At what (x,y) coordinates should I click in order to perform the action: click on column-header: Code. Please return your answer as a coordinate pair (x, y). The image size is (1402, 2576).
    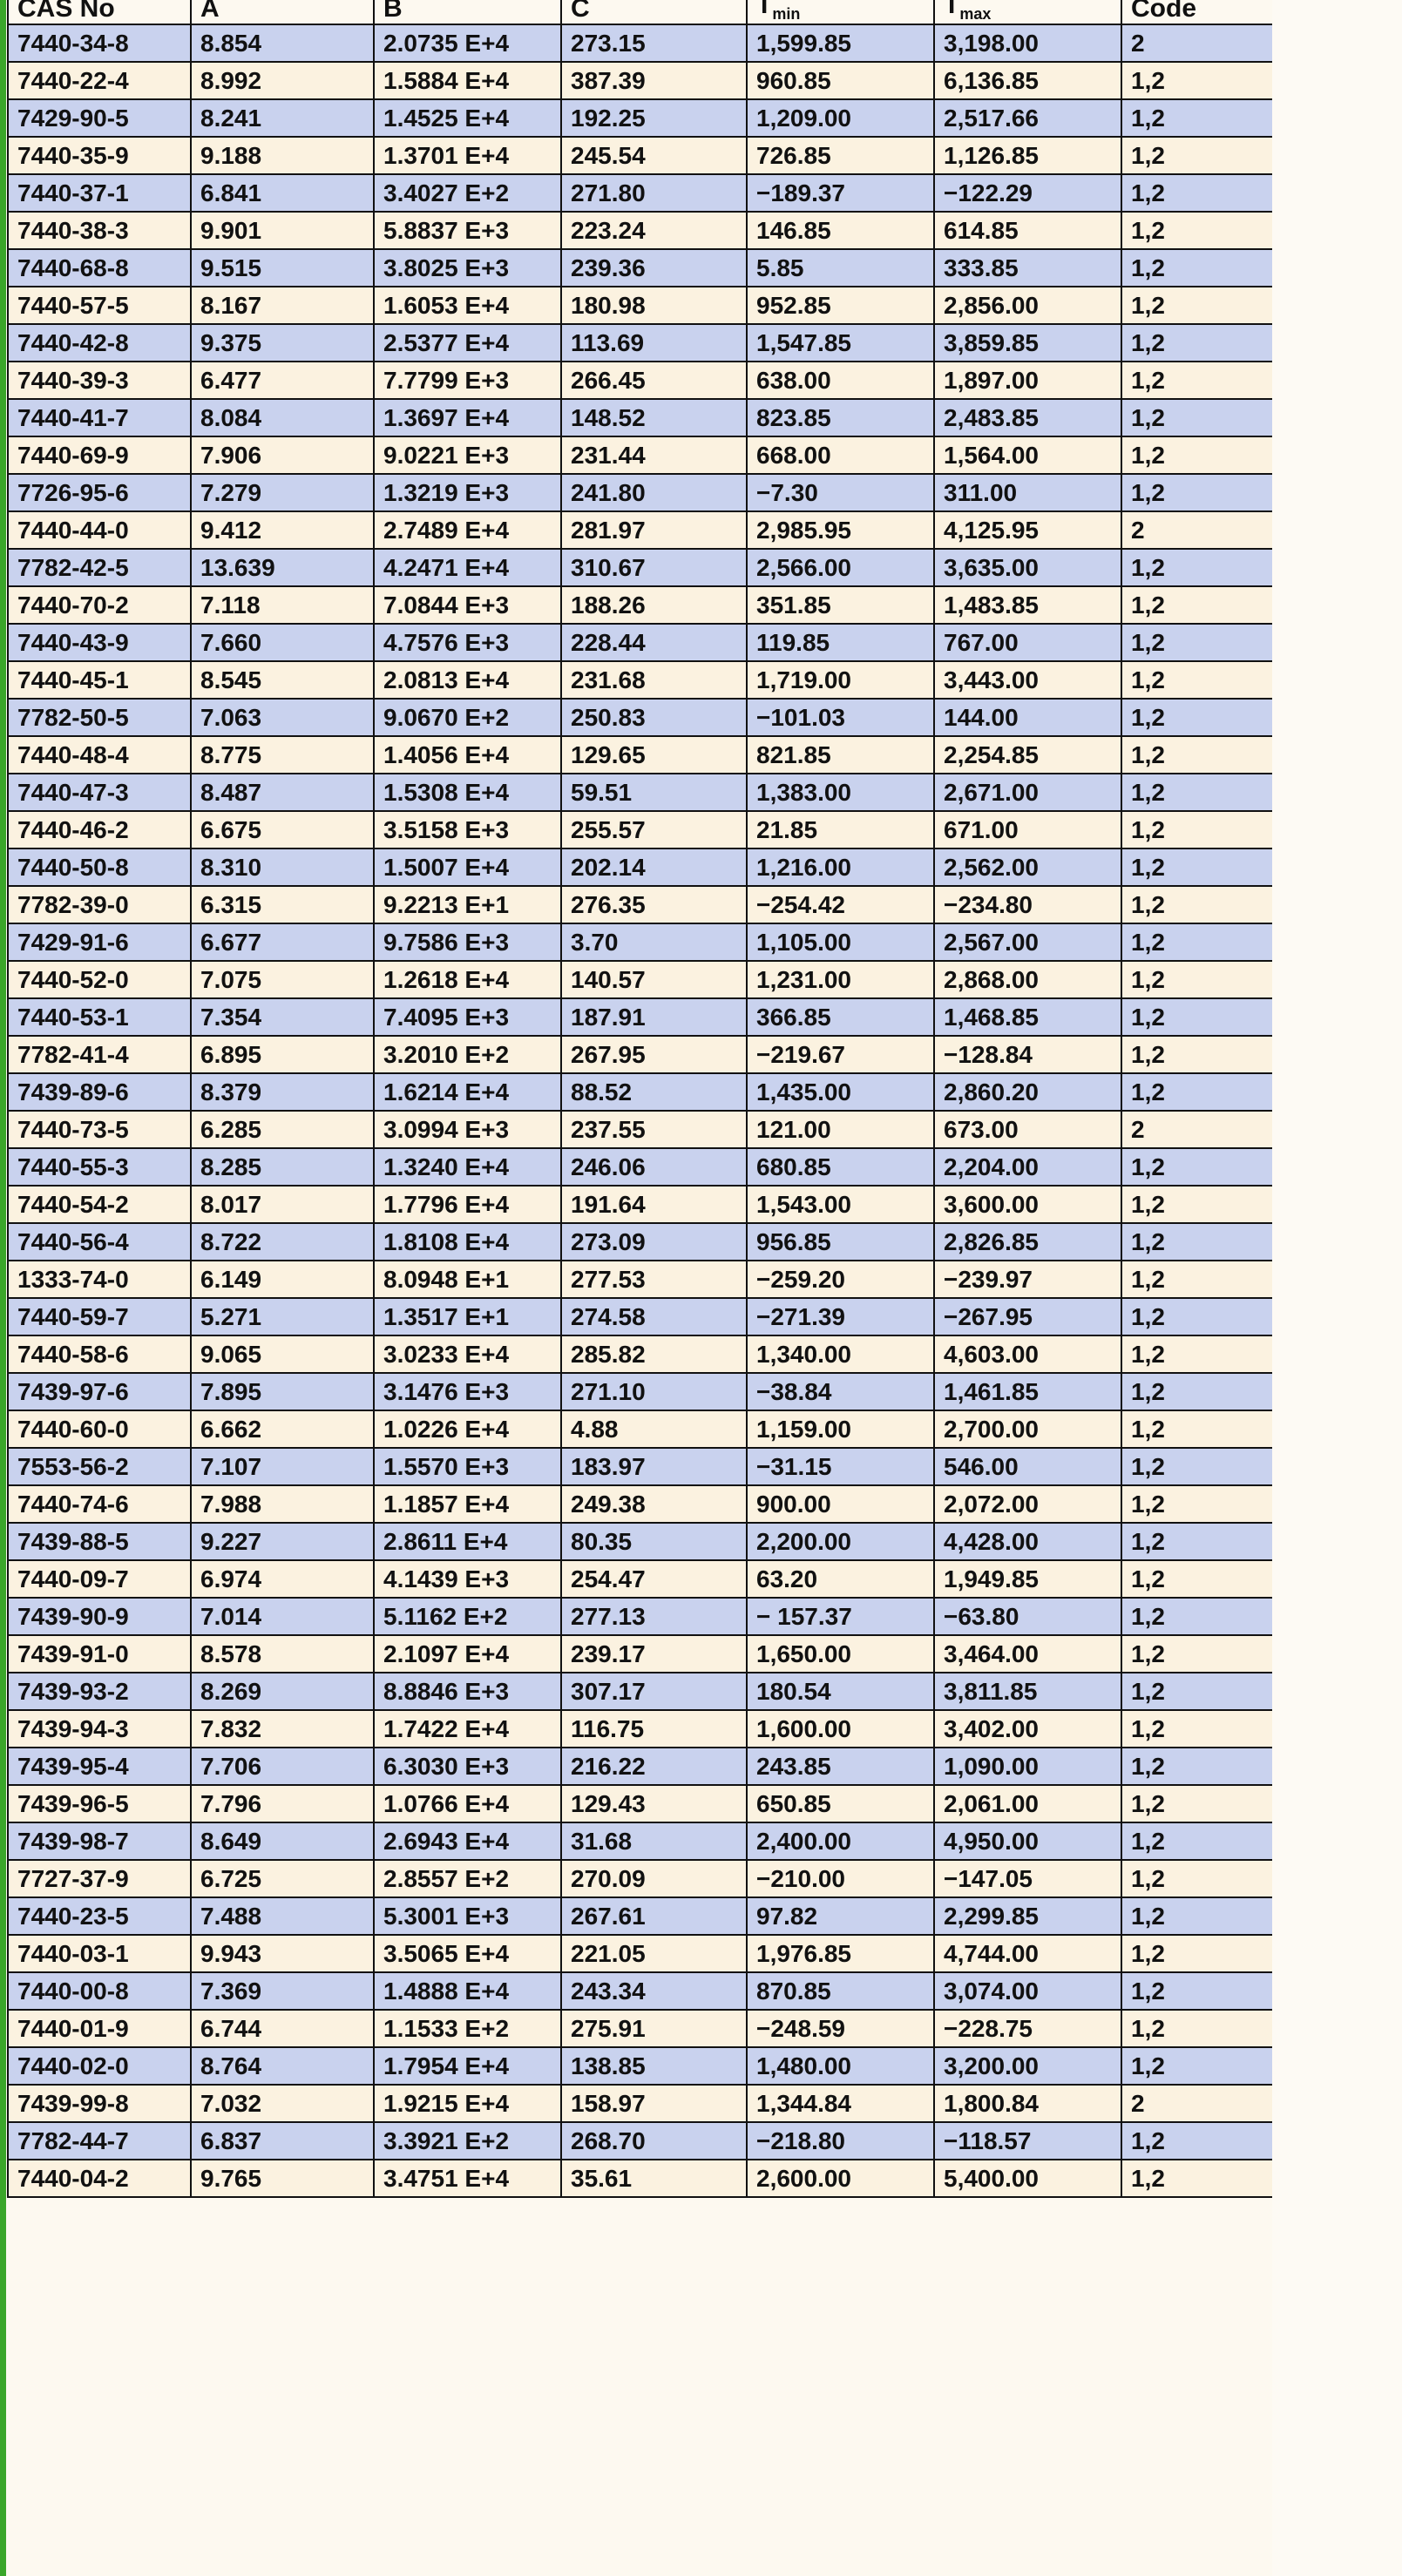
    Looking at the image, I should click on (1197, 12).